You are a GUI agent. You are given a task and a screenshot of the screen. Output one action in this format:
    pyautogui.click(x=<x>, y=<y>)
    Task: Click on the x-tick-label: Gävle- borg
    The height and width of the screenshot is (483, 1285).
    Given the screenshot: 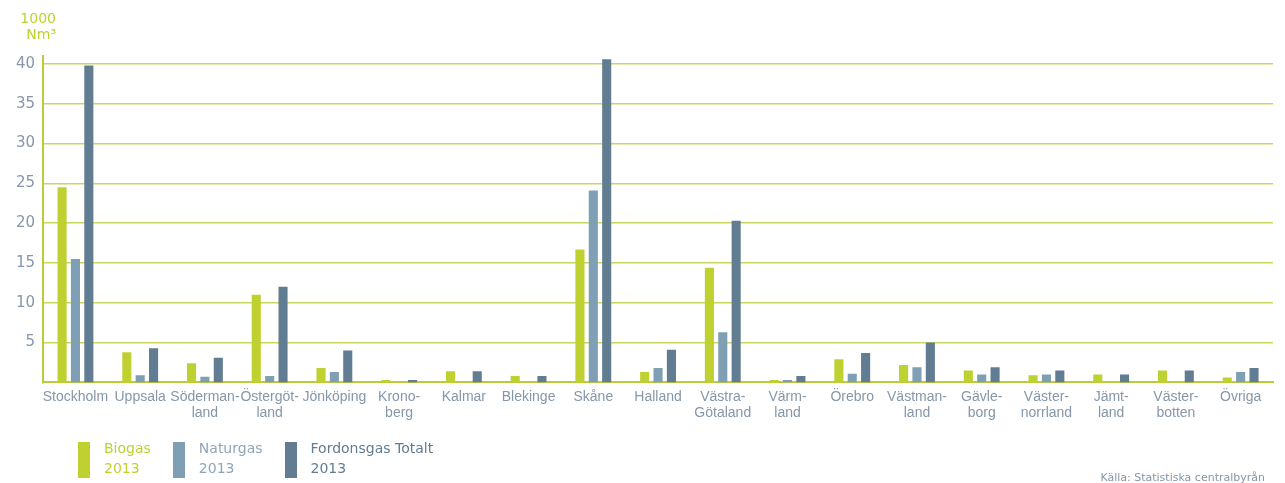 What is the action you would take?
    pyautogui.click(x=982, y=404)
    